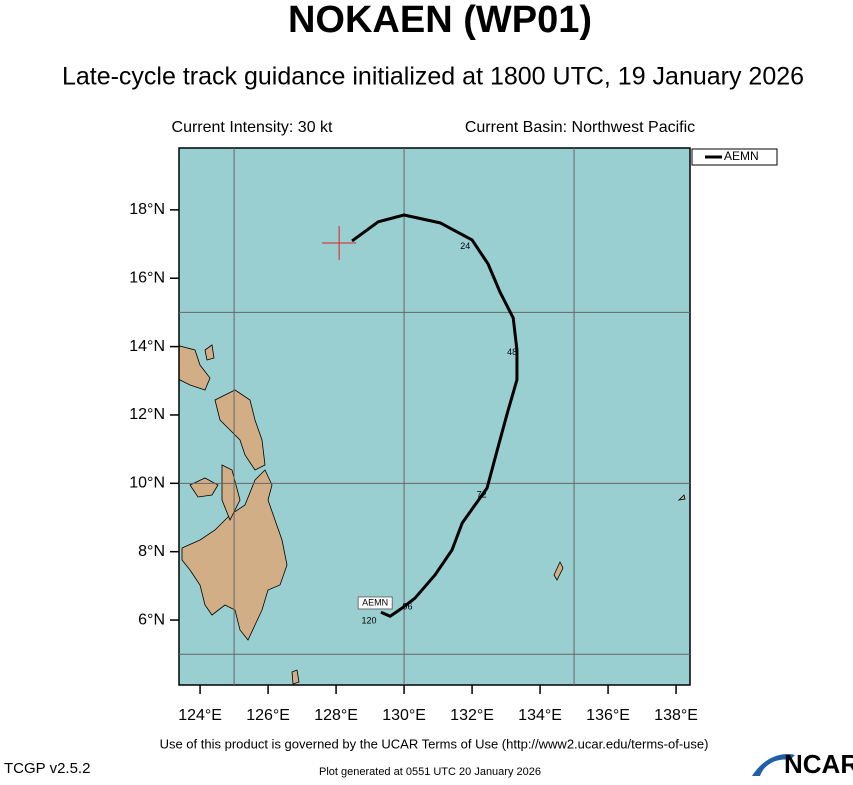 The width and height of the screenshot is (853, 785). I want to click on hour-label: 24, so click(465, 246).